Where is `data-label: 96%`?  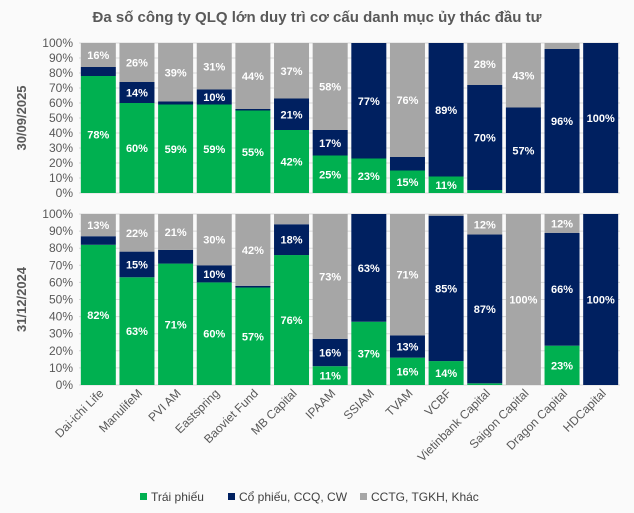
data-label: 96% is located at coordinates (562, 122).